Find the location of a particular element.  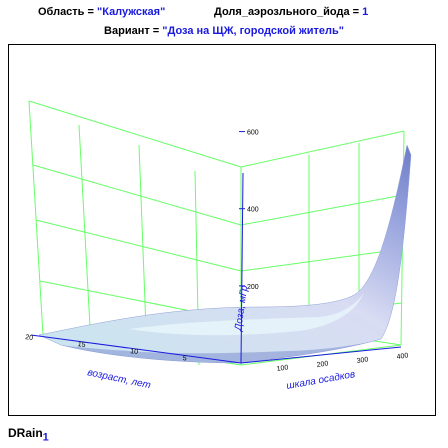

region-label: Область = is located at coordinates (67, 12).